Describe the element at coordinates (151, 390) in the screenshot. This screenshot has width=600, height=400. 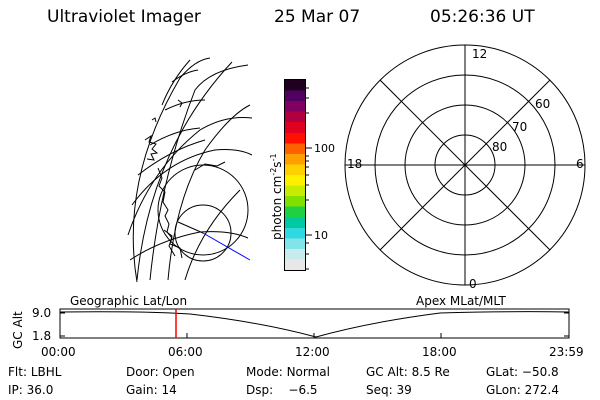
I see `status-gain: Gain: 14` at that location.